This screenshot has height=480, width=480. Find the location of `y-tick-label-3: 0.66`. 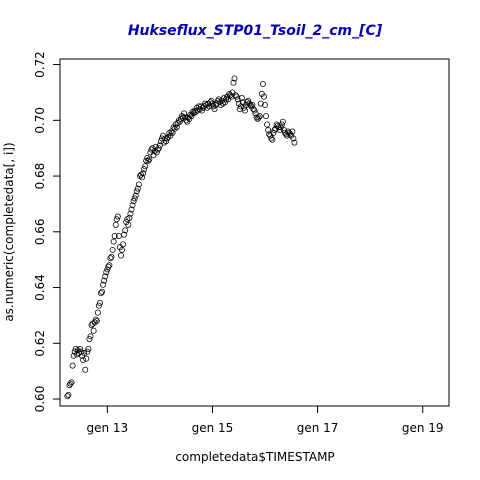

y-tick-label-3: 0.66 is located at coordinates (40, 231).